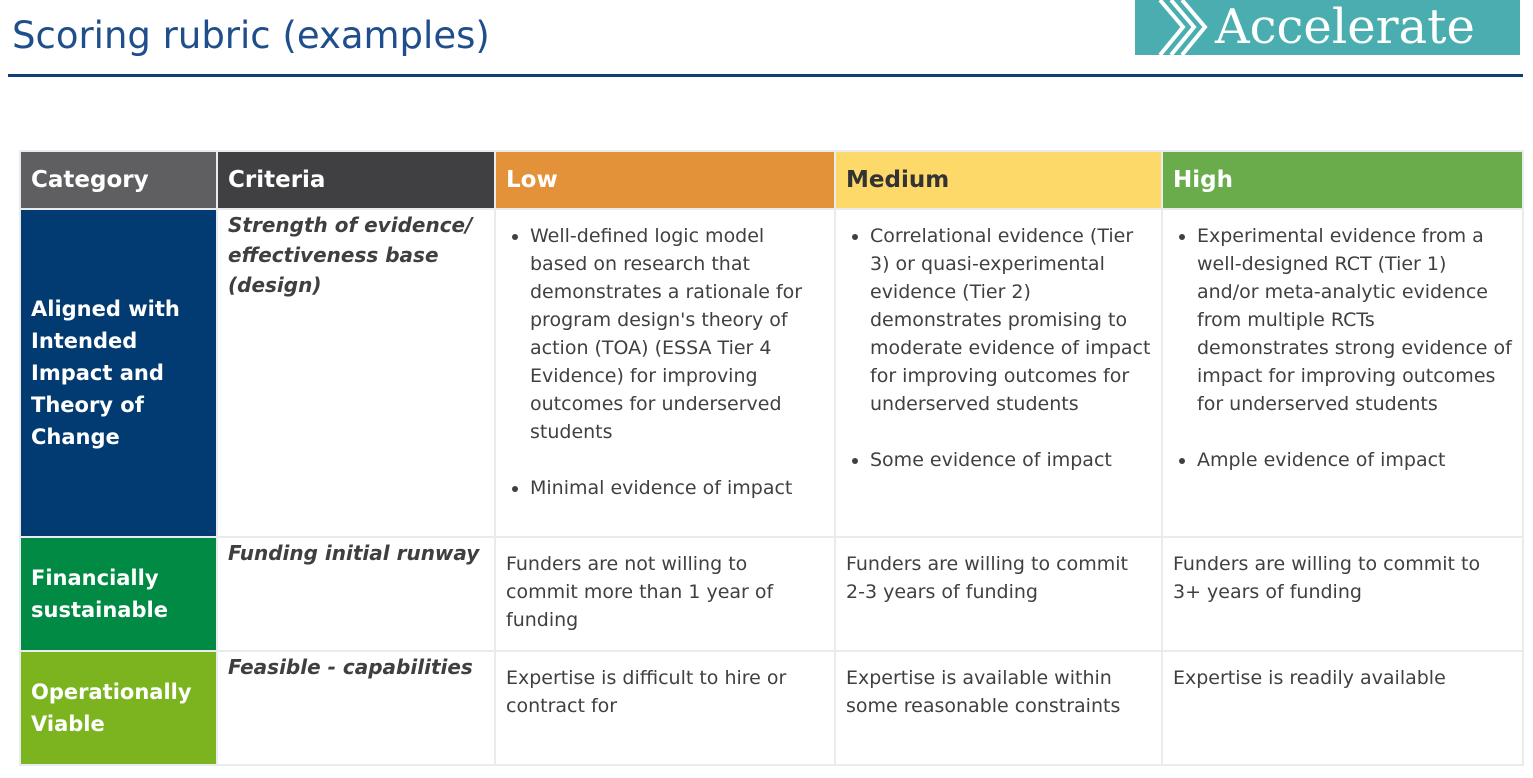  I want to click on title-divider, so click(765, 75).